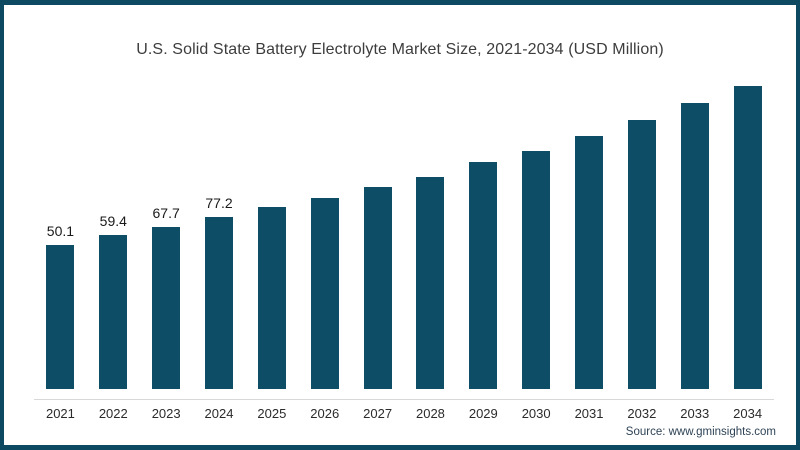 This screenshot has width=800, height=450. Describe the element at coordinates (589, 413) in the screenshot. I see `x-axis-label-2031: 2031` at that location.